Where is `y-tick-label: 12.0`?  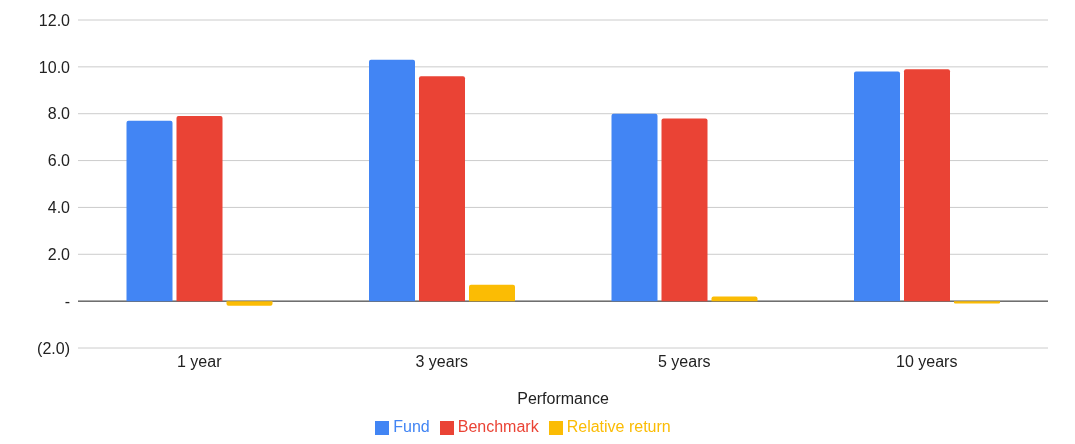
y-tick-label: 12.0 is located at coordinates (54, 20).